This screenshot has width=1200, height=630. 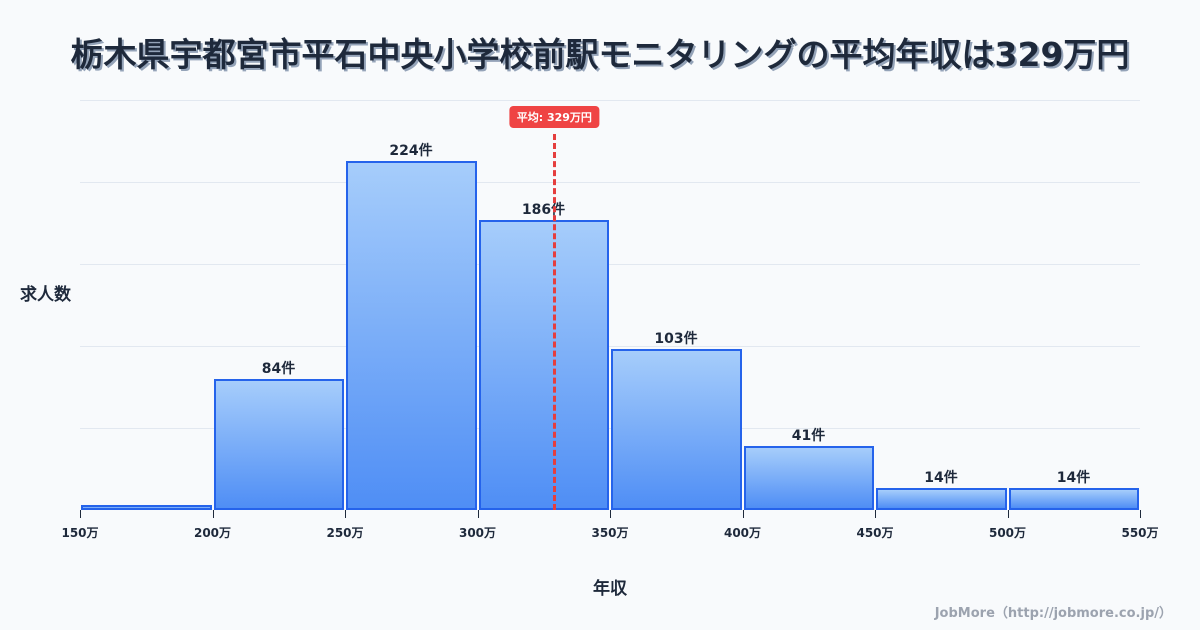 I want to click on x-tick-label: 200万, so click(x=212, y=533).